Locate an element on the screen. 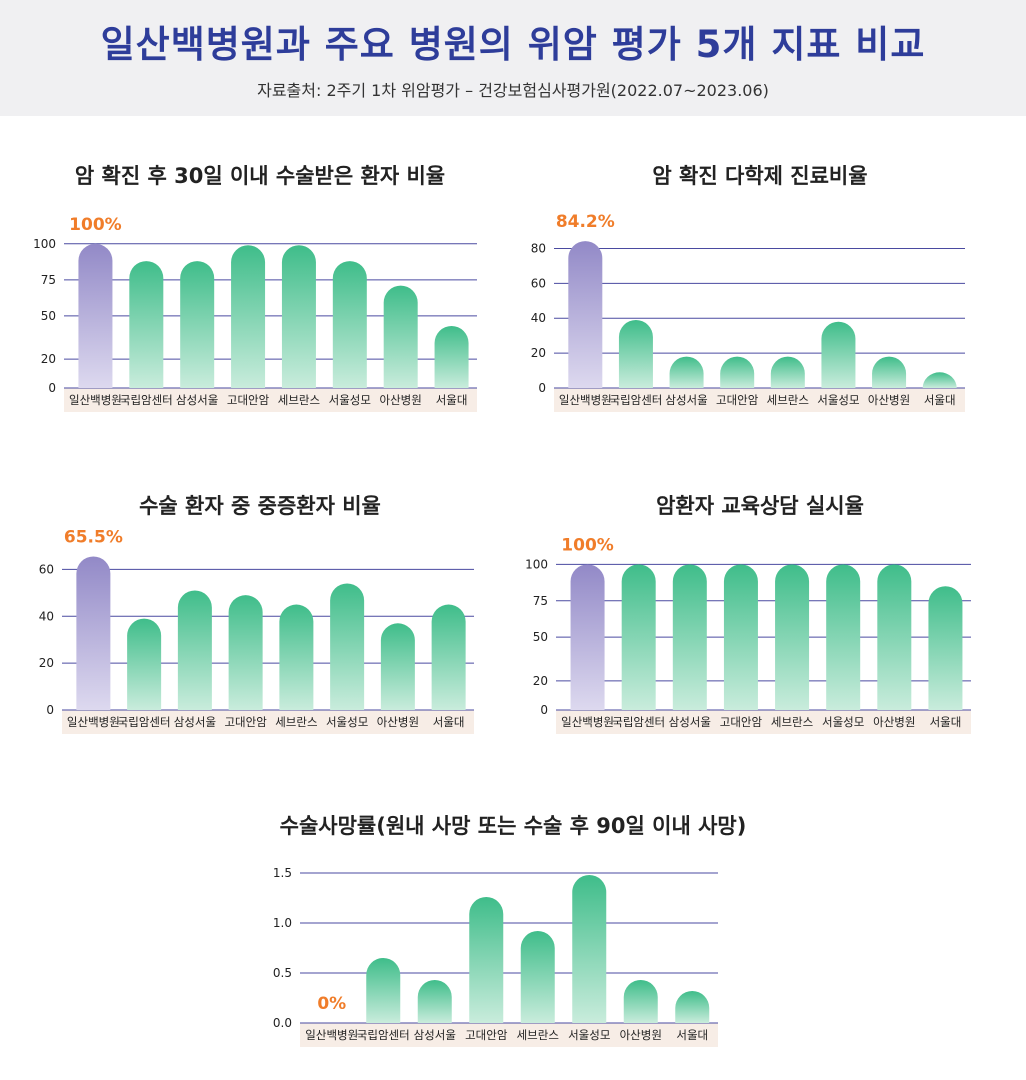  highlight-value-label: 65.5% is located at coordinates (93, 537).